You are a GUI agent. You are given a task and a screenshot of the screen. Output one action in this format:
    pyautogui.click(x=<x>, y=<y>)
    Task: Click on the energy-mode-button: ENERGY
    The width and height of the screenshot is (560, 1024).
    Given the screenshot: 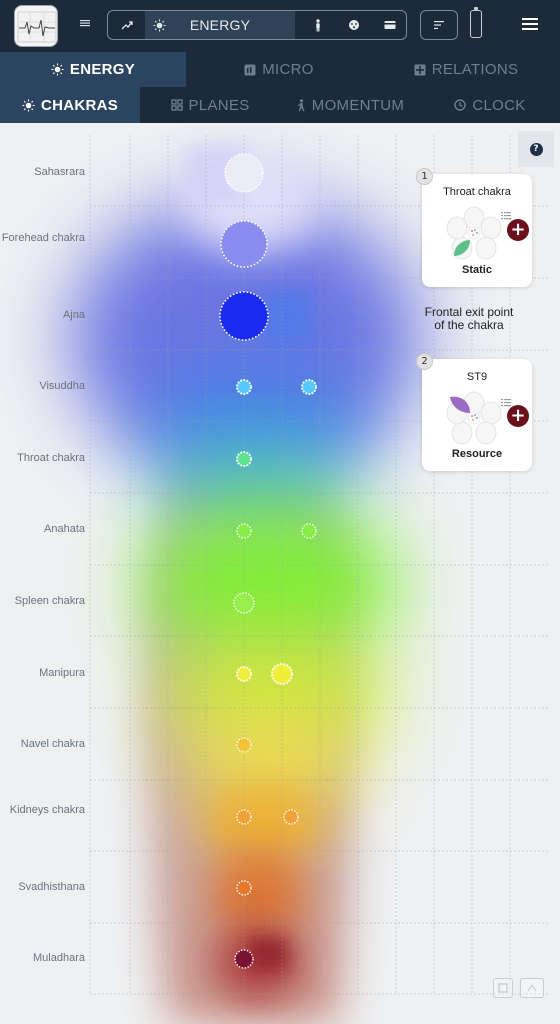 What is the action you would take?
    pyautogui.click(x=220, y=25)
    